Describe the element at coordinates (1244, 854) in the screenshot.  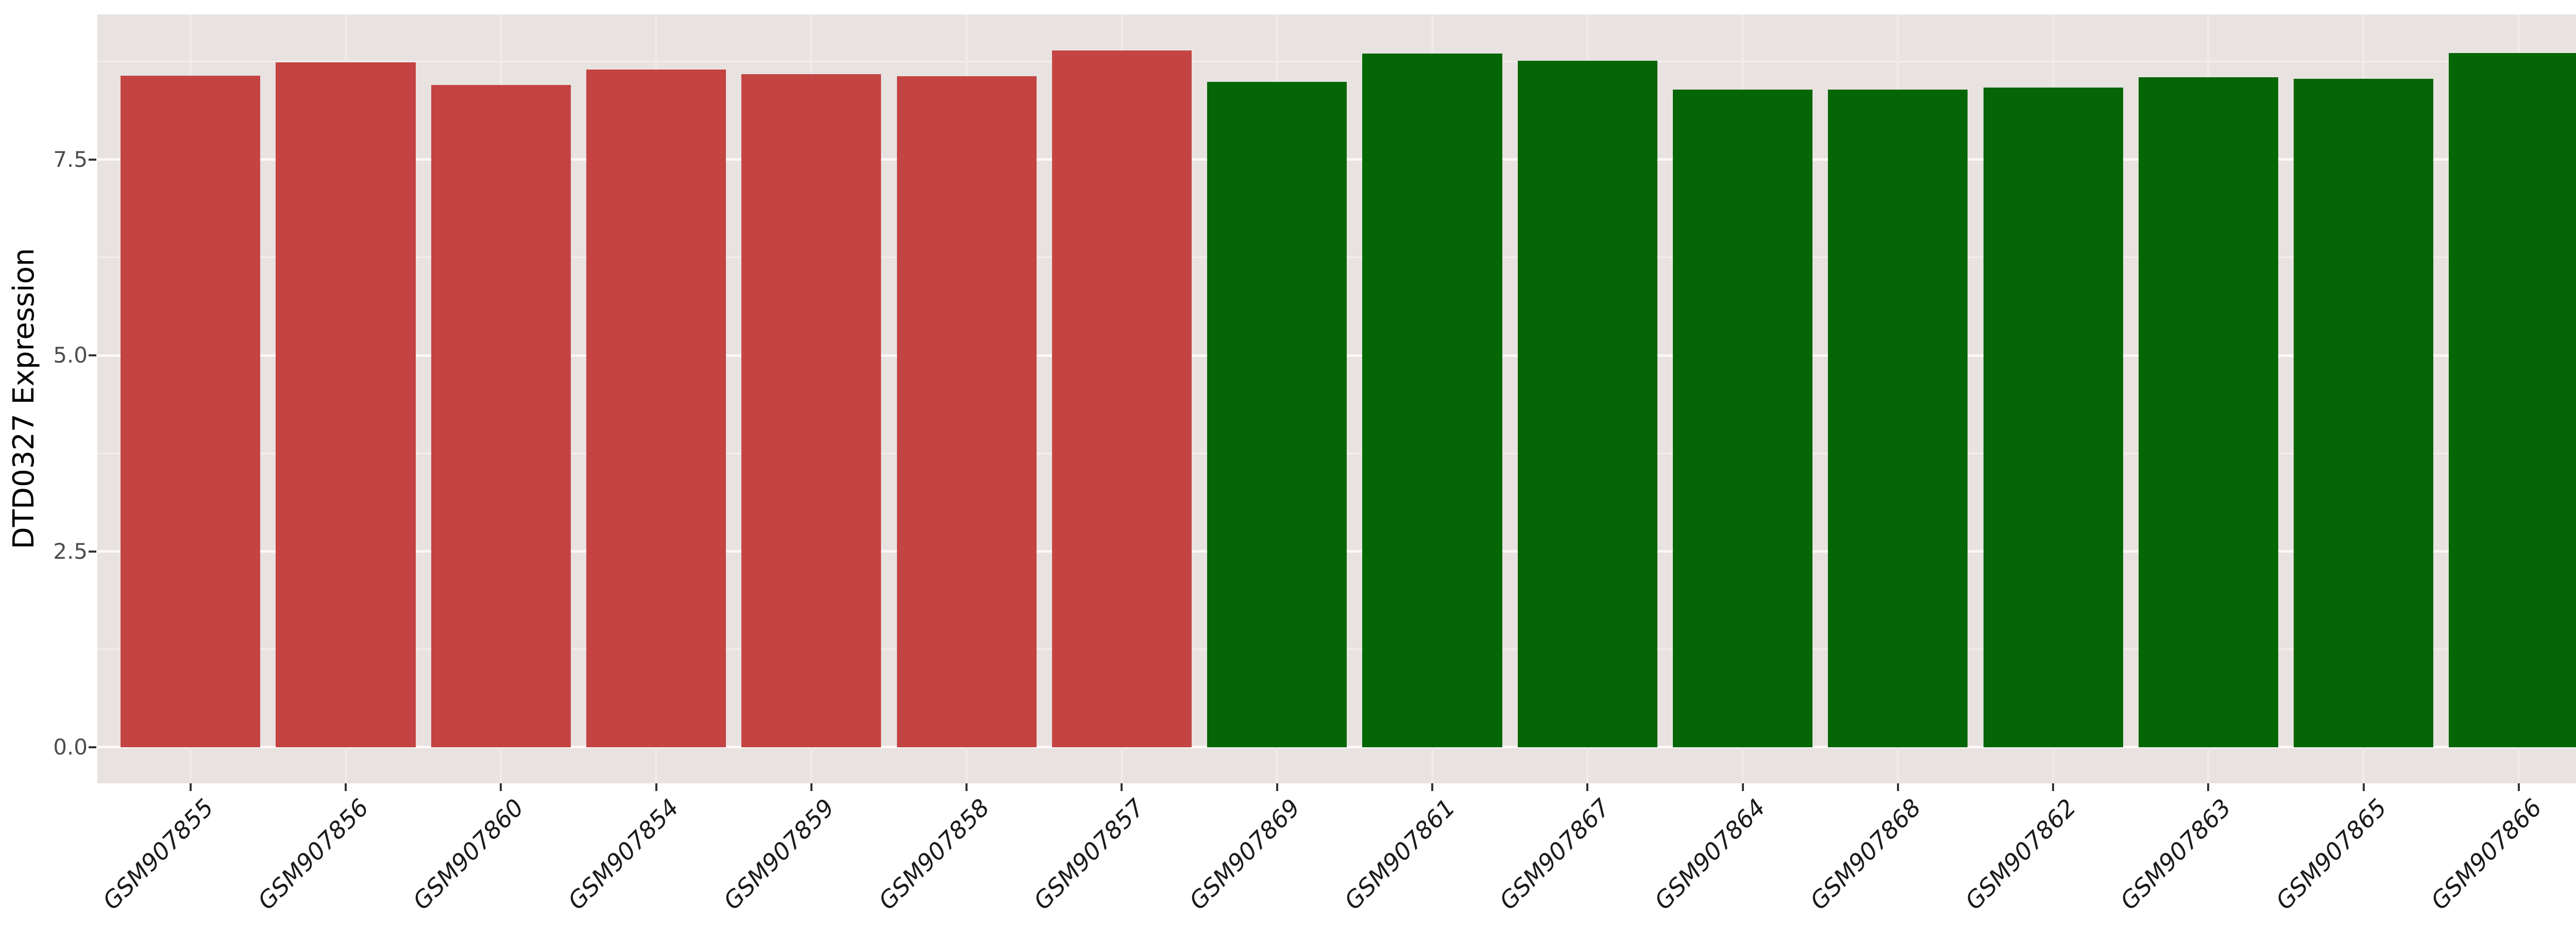
I see `x-tick-label: GSM907869` at that location.